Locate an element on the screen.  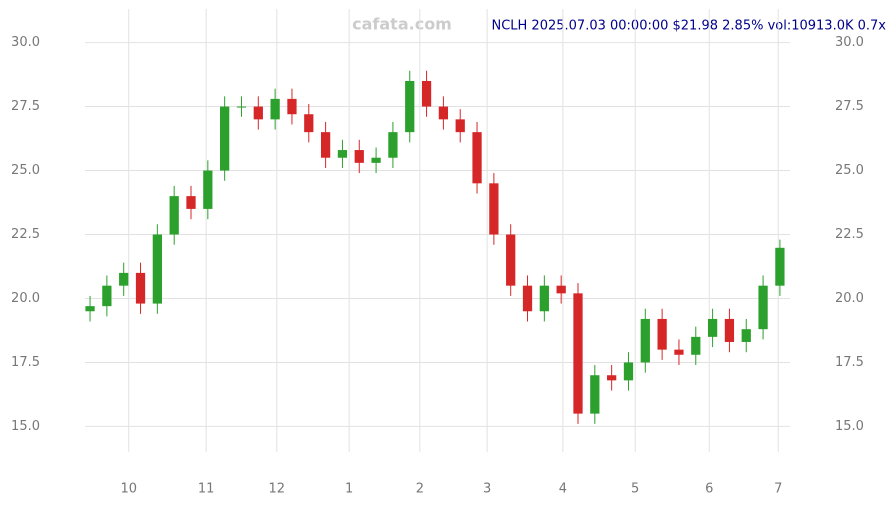
x-tick-label: 1 is located at coordinates (349, 489).